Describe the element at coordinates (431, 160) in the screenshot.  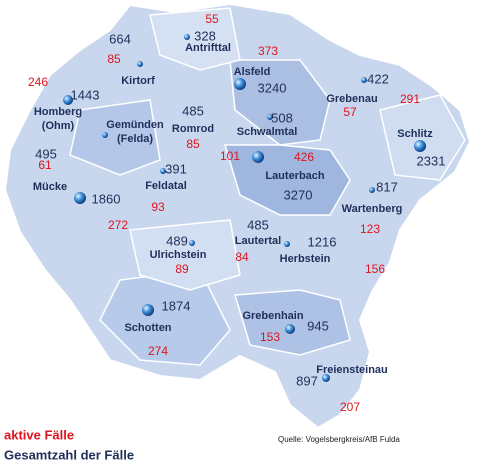
I see `total-cases: 2331` at that location.